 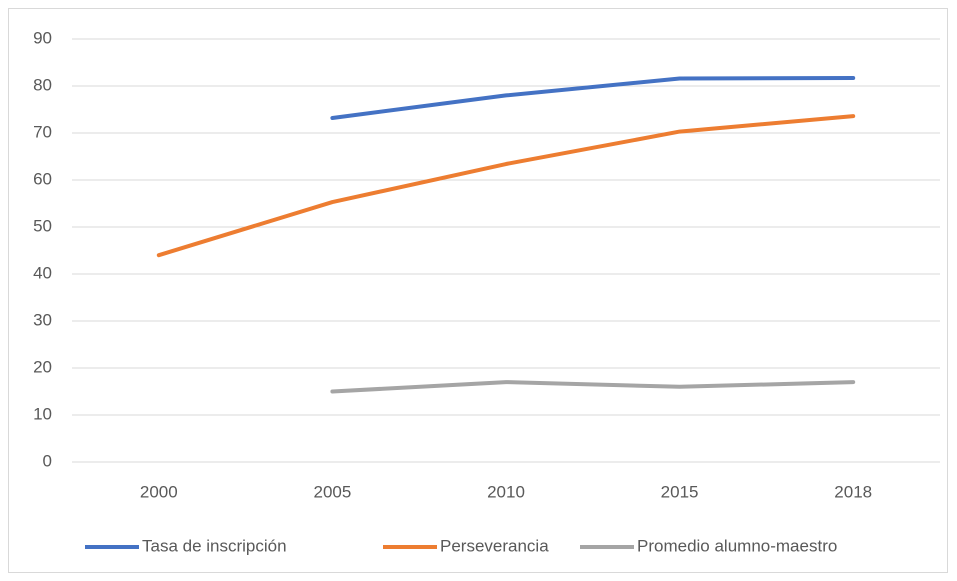 I want to click on legend-label: Perseverancia, so click(x=494, y=545).